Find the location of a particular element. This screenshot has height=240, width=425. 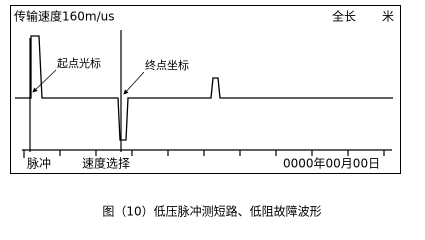

start-cursor-label: 起点光标 is located at coordinates (79, 63).